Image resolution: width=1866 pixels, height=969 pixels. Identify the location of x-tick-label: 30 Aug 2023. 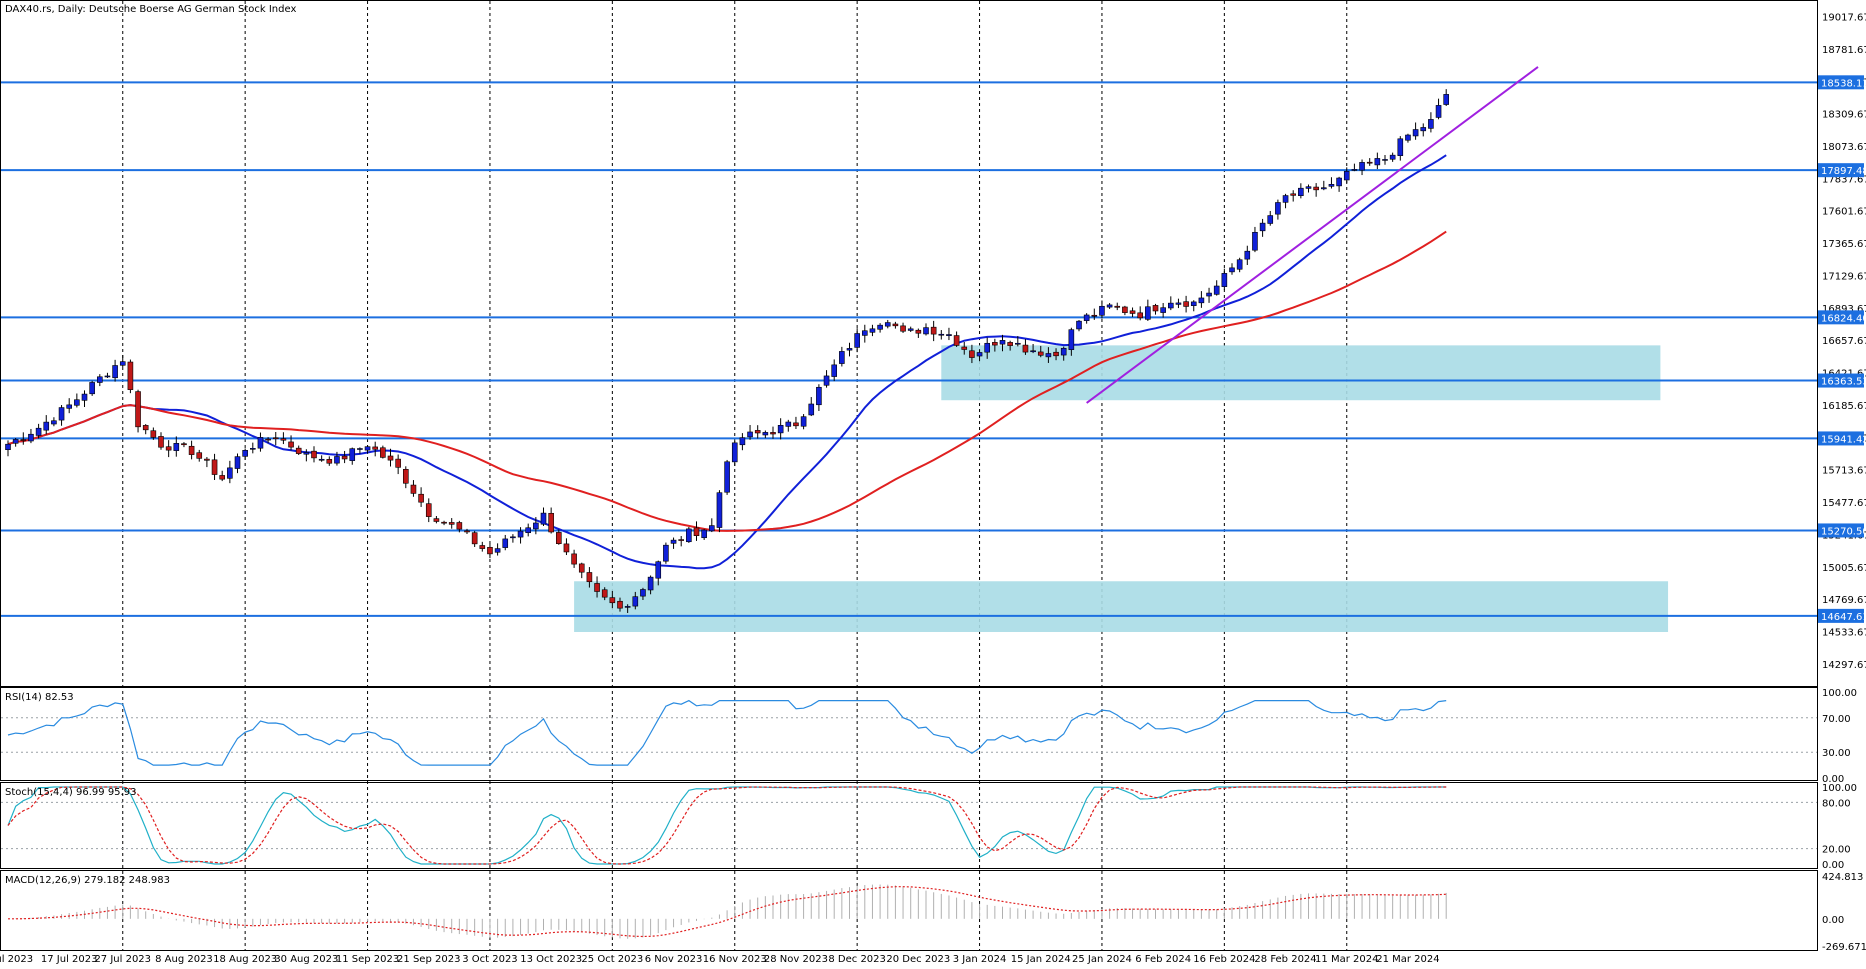
(306, 959).